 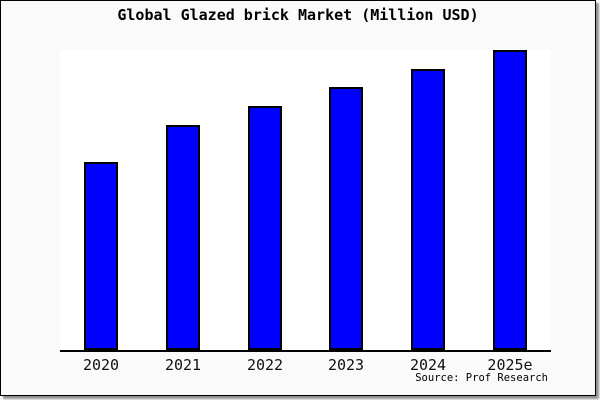 What do you see at coordinates (510, 200) in the screenshot?
I see `bar-2025e` at bounding box center [510, 200].